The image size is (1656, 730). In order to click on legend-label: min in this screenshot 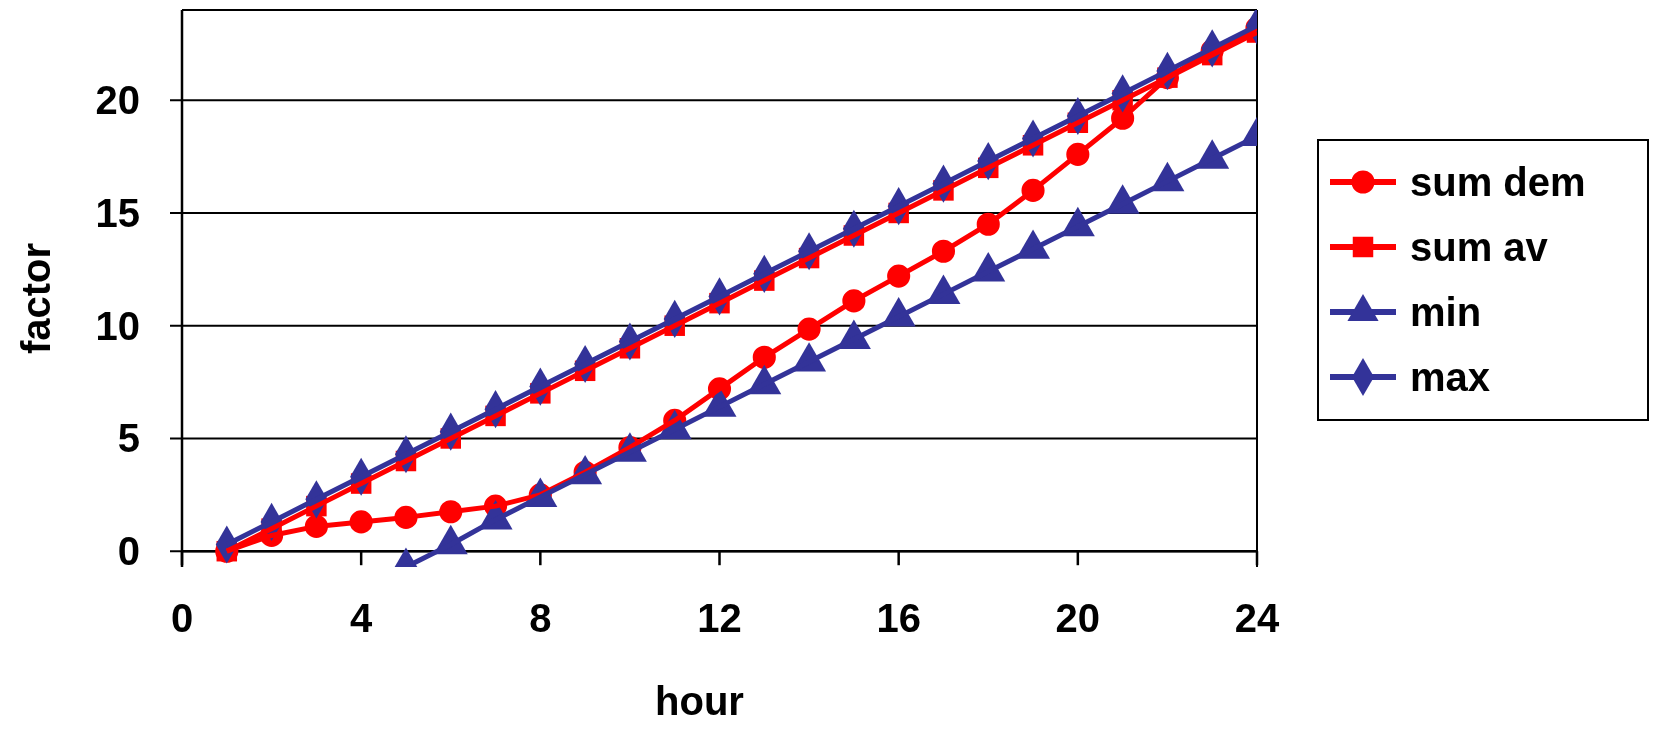, I will do `click(1446, 312)`.